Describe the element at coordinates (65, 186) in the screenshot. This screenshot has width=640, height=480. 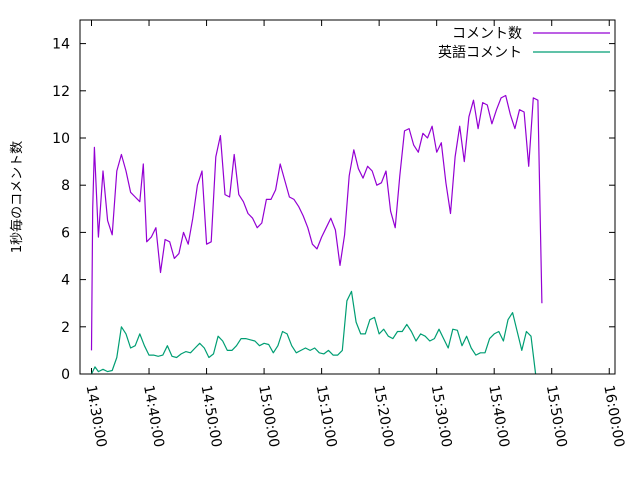
I see `y-tick-label: 8` at that location.